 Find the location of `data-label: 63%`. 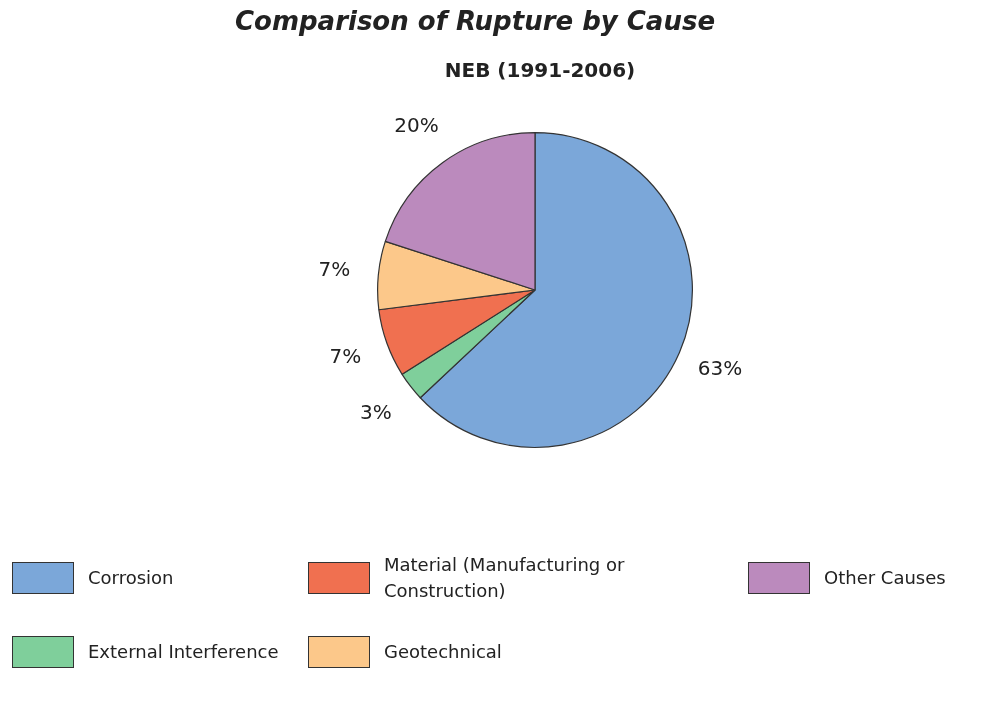

data-label: 63% is located at coordinates (720, 368).